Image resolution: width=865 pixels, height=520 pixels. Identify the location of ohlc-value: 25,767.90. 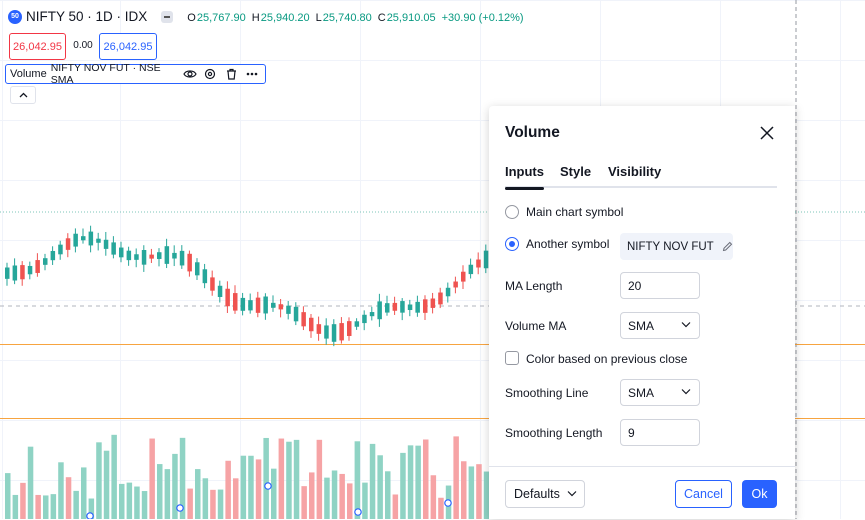
(221, 18).